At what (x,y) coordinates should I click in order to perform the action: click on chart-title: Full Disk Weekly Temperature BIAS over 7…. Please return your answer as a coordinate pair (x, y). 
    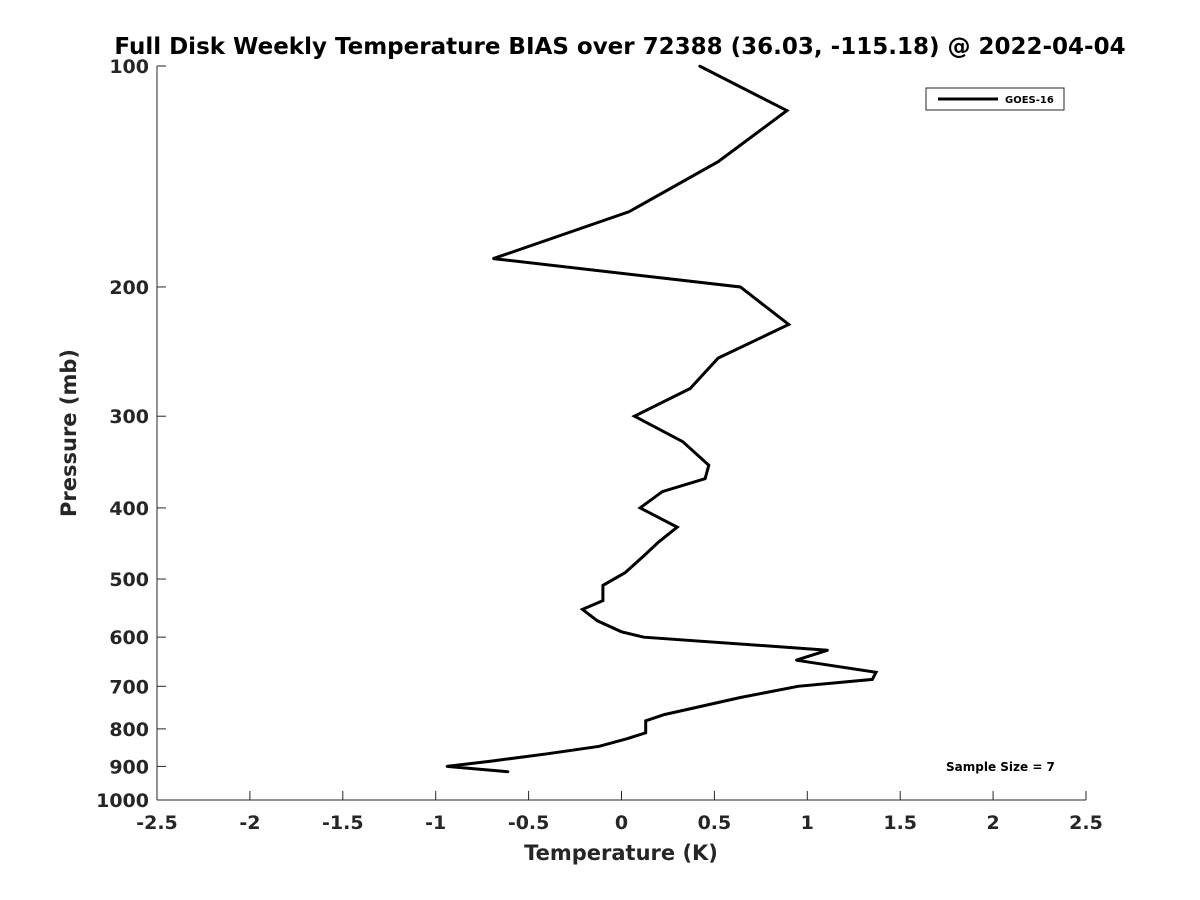
    Looking at the image, I should click on (619, 47).